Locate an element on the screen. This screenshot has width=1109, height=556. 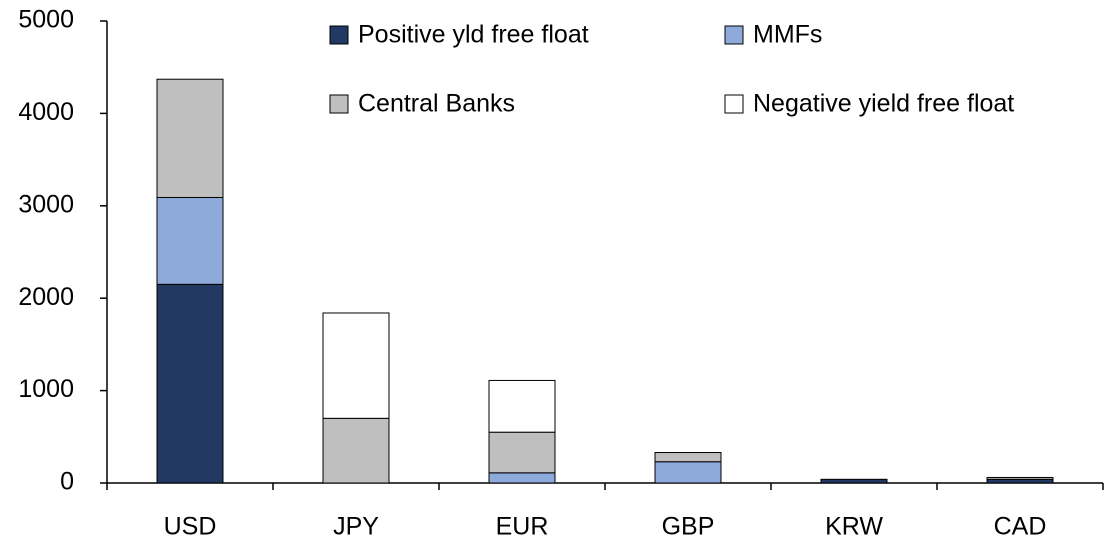
y-tick-label: 0 is located at coordinates (67, 482).